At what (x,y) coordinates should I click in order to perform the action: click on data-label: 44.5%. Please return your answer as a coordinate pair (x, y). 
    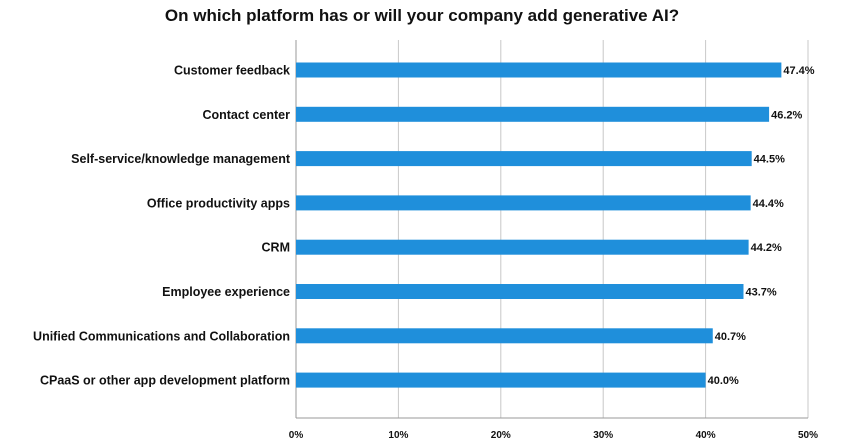
    Looking at the image, I should click on (769, 160).